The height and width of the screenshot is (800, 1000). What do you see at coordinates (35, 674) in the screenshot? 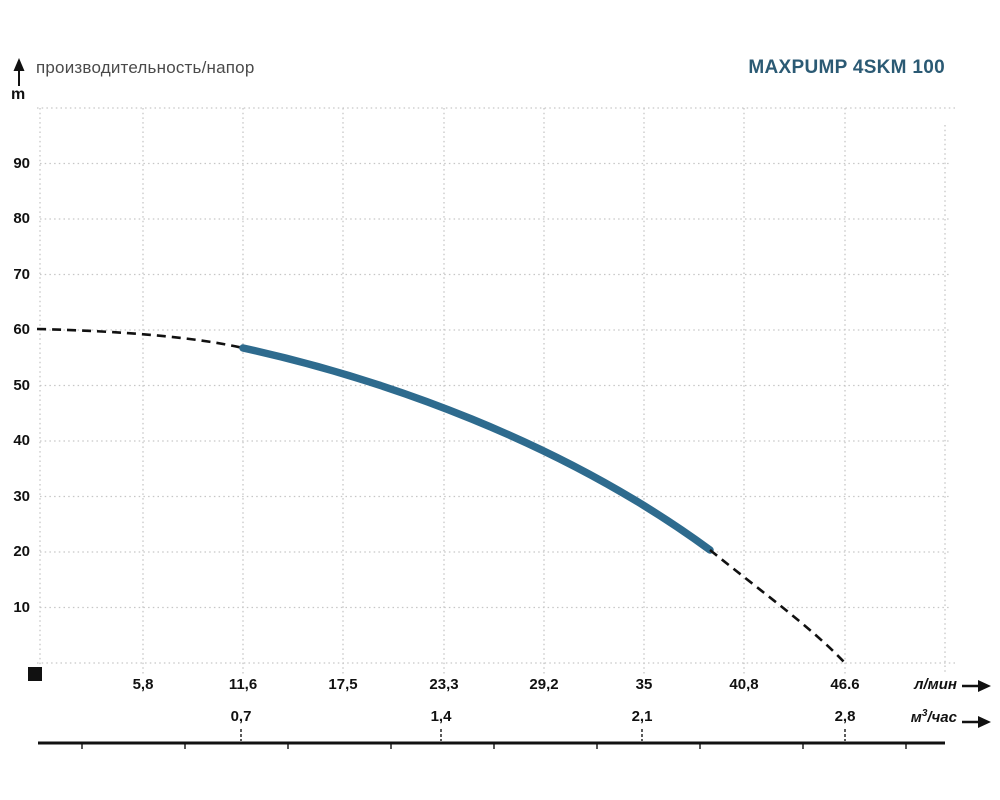
I see `origin-marker` at bounding box center [35, 674].